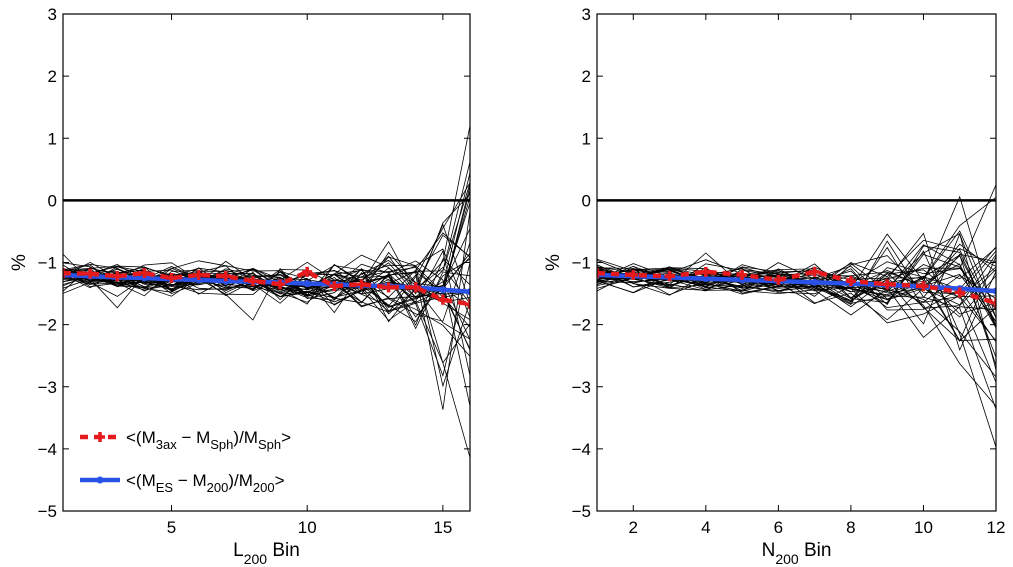 The height and width of the screenshot is (567, 1013). What do you see at coordinates (185, 461) in the screenshot?
I see `legend: <(M3ax − MSph)/MSph> <(MES − M200)/M200>` at bounding box center [185, 461].